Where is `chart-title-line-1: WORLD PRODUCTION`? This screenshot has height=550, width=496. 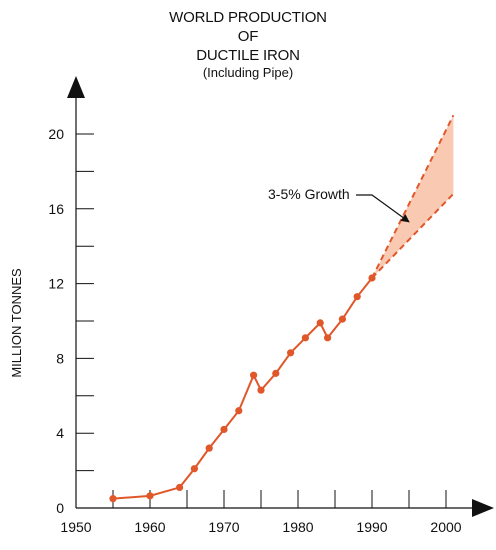
chart-title-line-1: WORLD PRODUCTION is located at coordinates (248, 17).